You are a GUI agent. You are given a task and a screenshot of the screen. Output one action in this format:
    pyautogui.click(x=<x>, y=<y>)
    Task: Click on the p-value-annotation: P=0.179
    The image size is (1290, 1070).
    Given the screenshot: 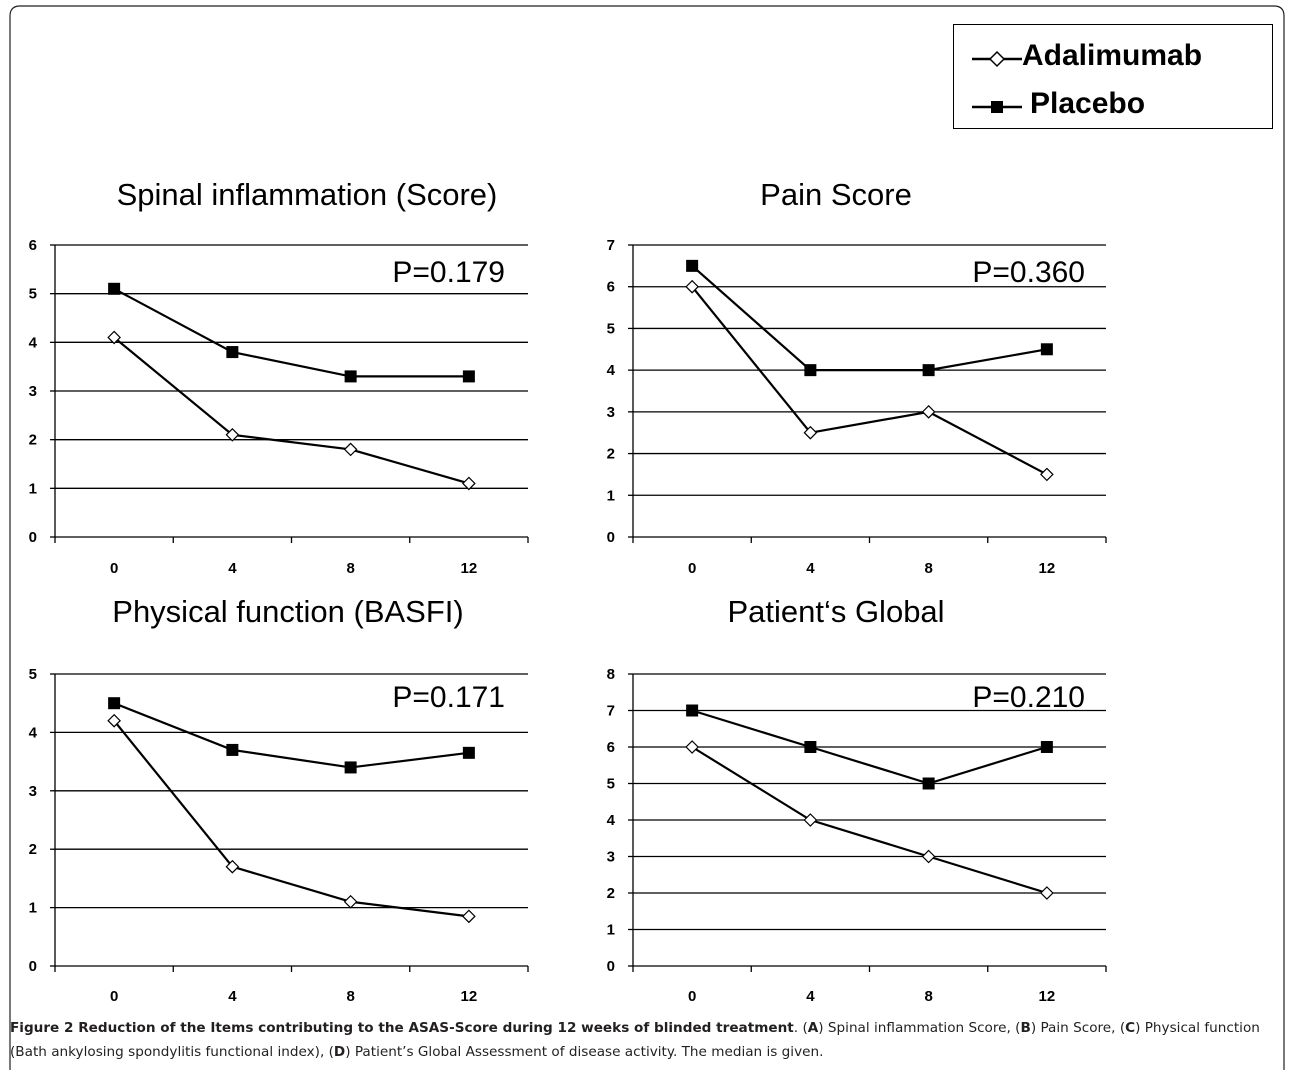 What is the action you would take?
    pyautogui.click(x=448, y=272)
    